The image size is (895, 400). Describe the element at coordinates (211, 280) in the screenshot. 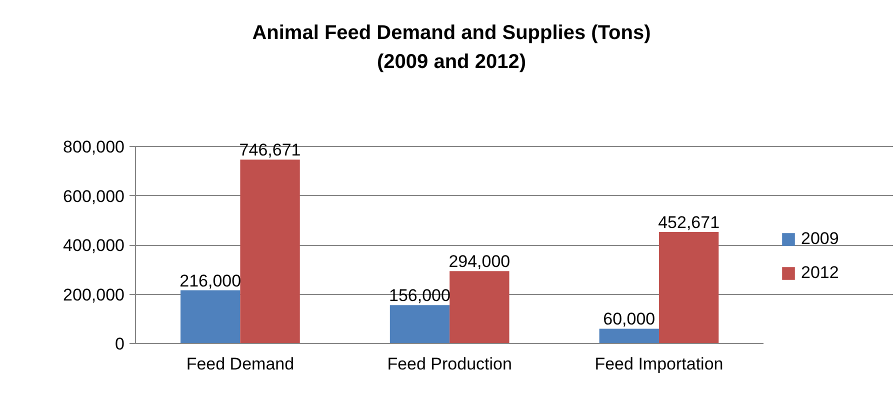

I see `data-label: 216,000` at that location.